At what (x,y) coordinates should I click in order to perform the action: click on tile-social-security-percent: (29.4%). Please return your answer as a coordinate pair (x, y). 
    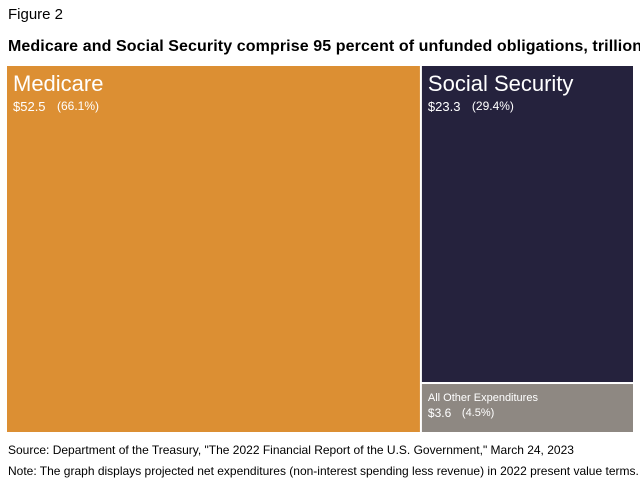
    Looking at the image, I should click on (493, 106).